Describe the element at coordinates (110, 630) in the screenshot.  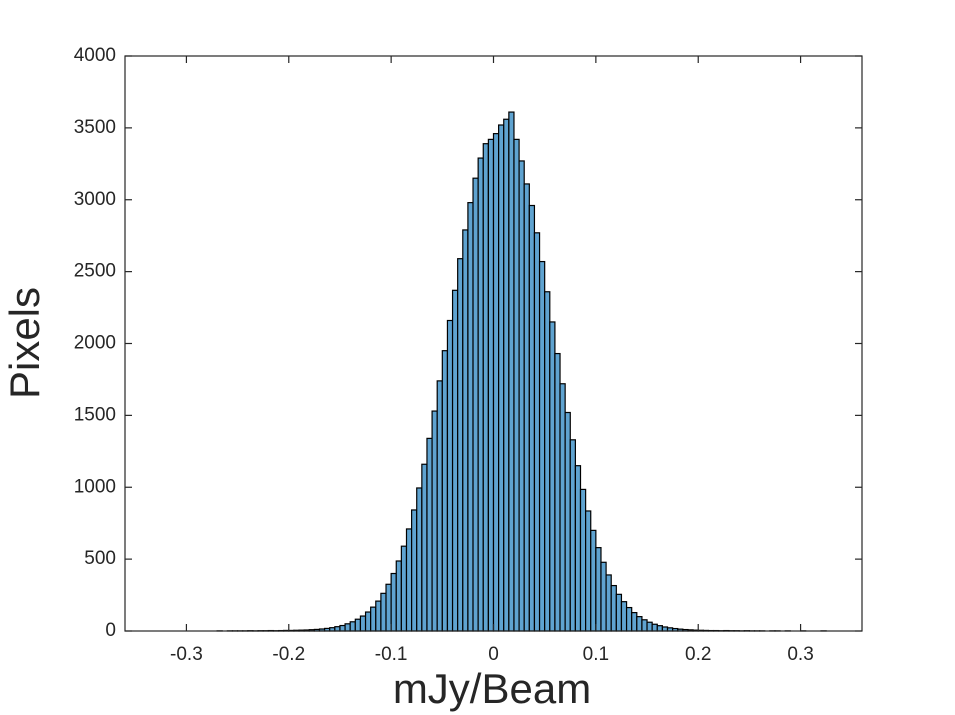
I see `y-tick-label: 0` at that location.